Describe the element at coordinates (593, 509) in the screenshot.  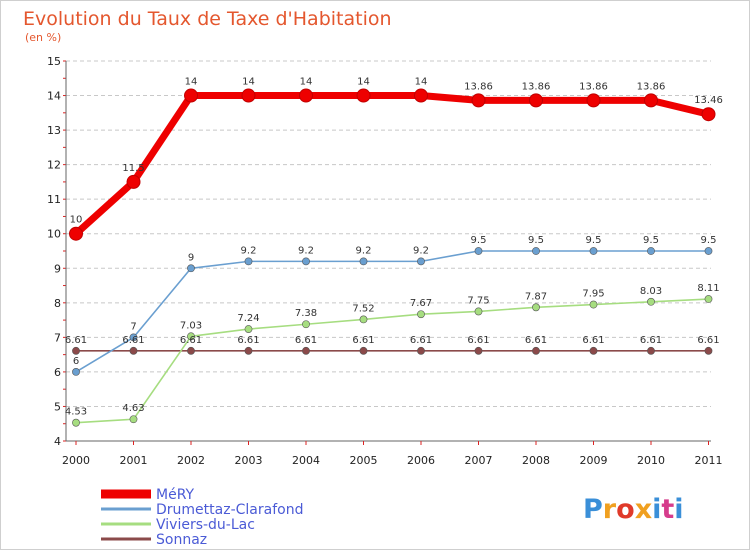
I see `logo-letter: P` at that location.